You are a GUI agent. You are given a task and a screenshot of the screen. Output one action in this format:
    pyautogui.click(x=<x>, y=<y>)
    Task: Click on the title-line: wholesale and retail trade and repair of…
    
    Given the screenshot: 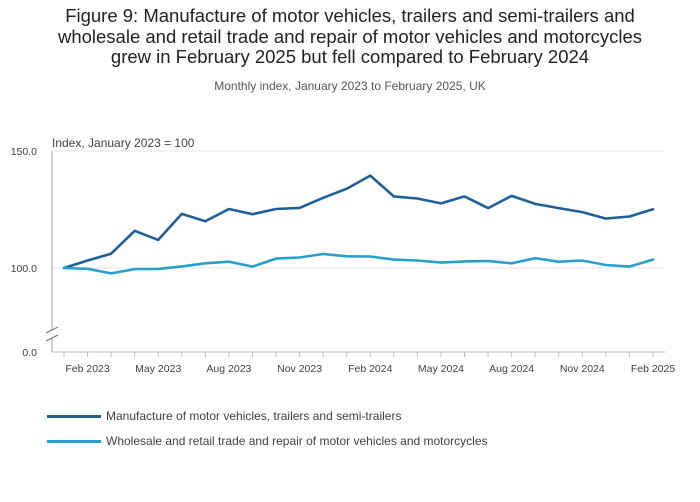 What is the action you would take?
    pyautogui.click(x=350, y=36)
    